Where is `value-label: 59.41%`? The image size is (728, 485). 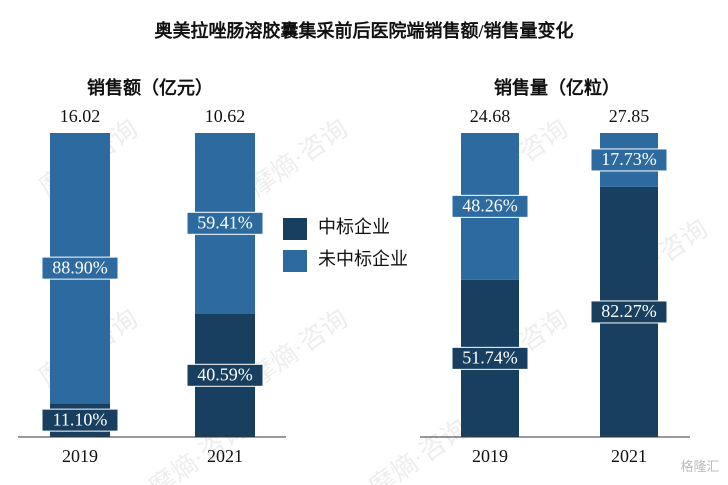
value-label: 59.41% is located at coordinates (225, 222).